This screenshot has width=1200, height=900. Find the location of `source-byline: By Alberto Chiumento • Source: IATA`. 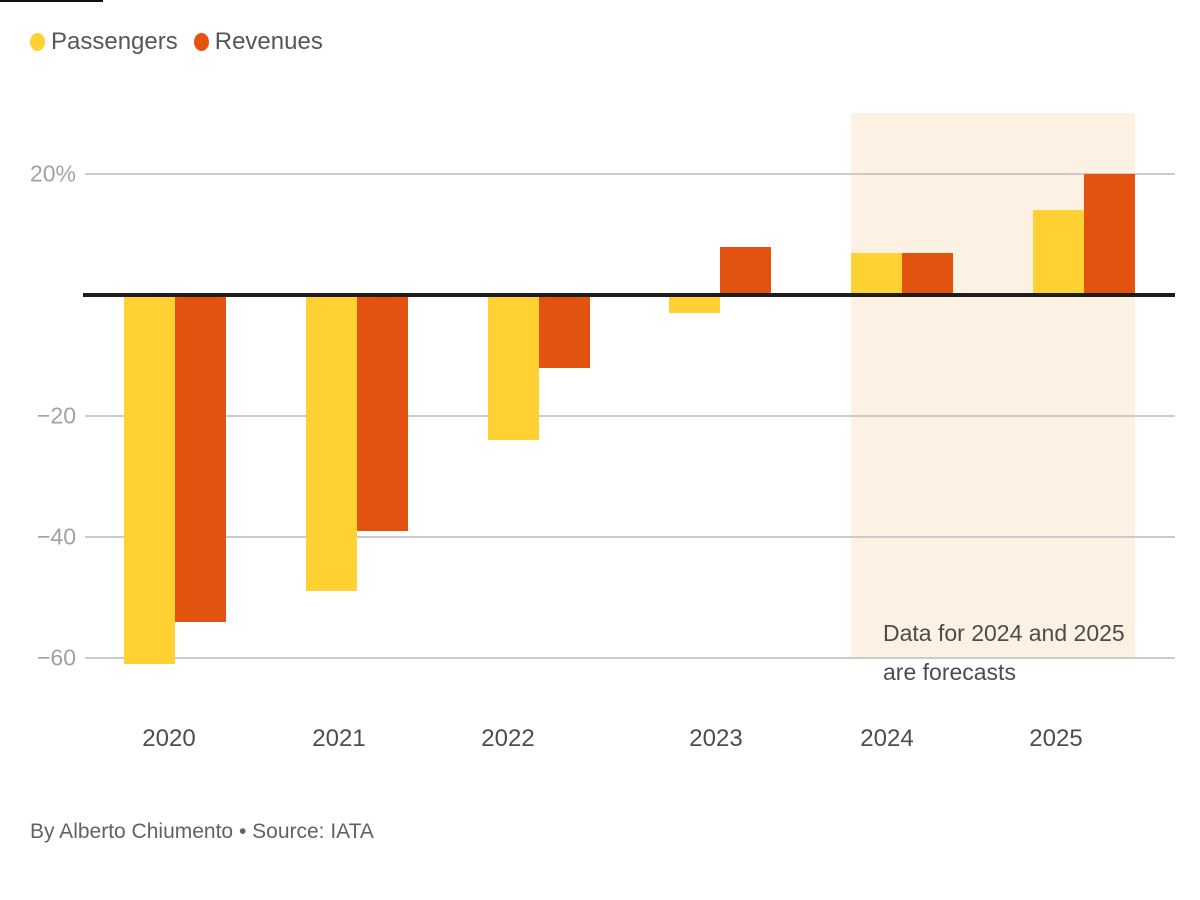

source-byline: By Alberto Chiumento • Source: IATA is located at coordinates (202, 831).